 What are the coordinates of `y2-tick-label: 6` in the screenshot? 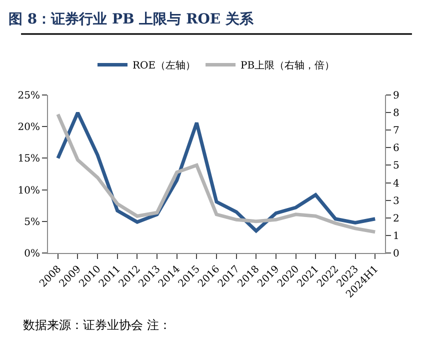 It's located at (396, 148).